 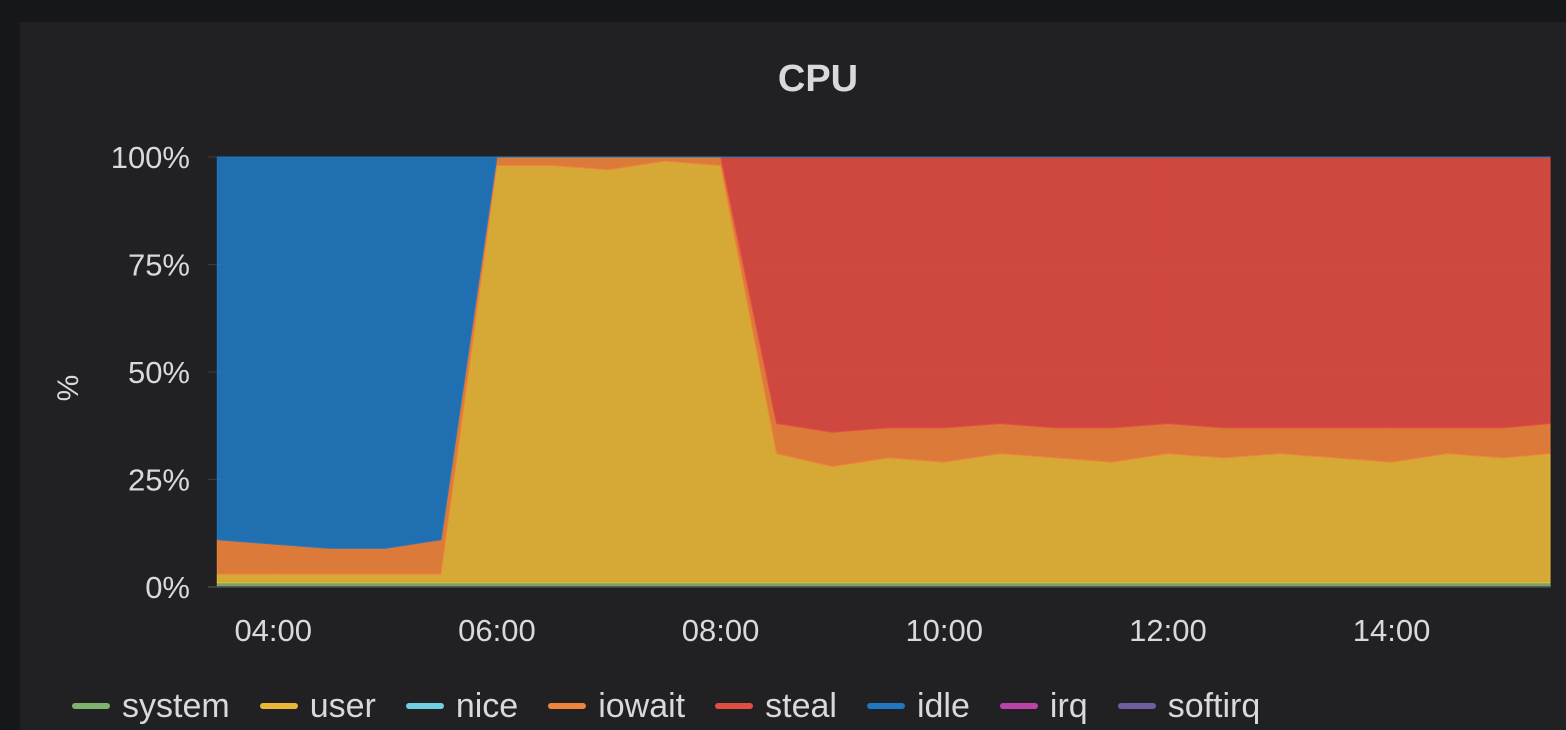 What do you see at coordinates (150, 157) in the screenshot?
I see `y-tick-label: 100%` at bounding box center [150, 157].